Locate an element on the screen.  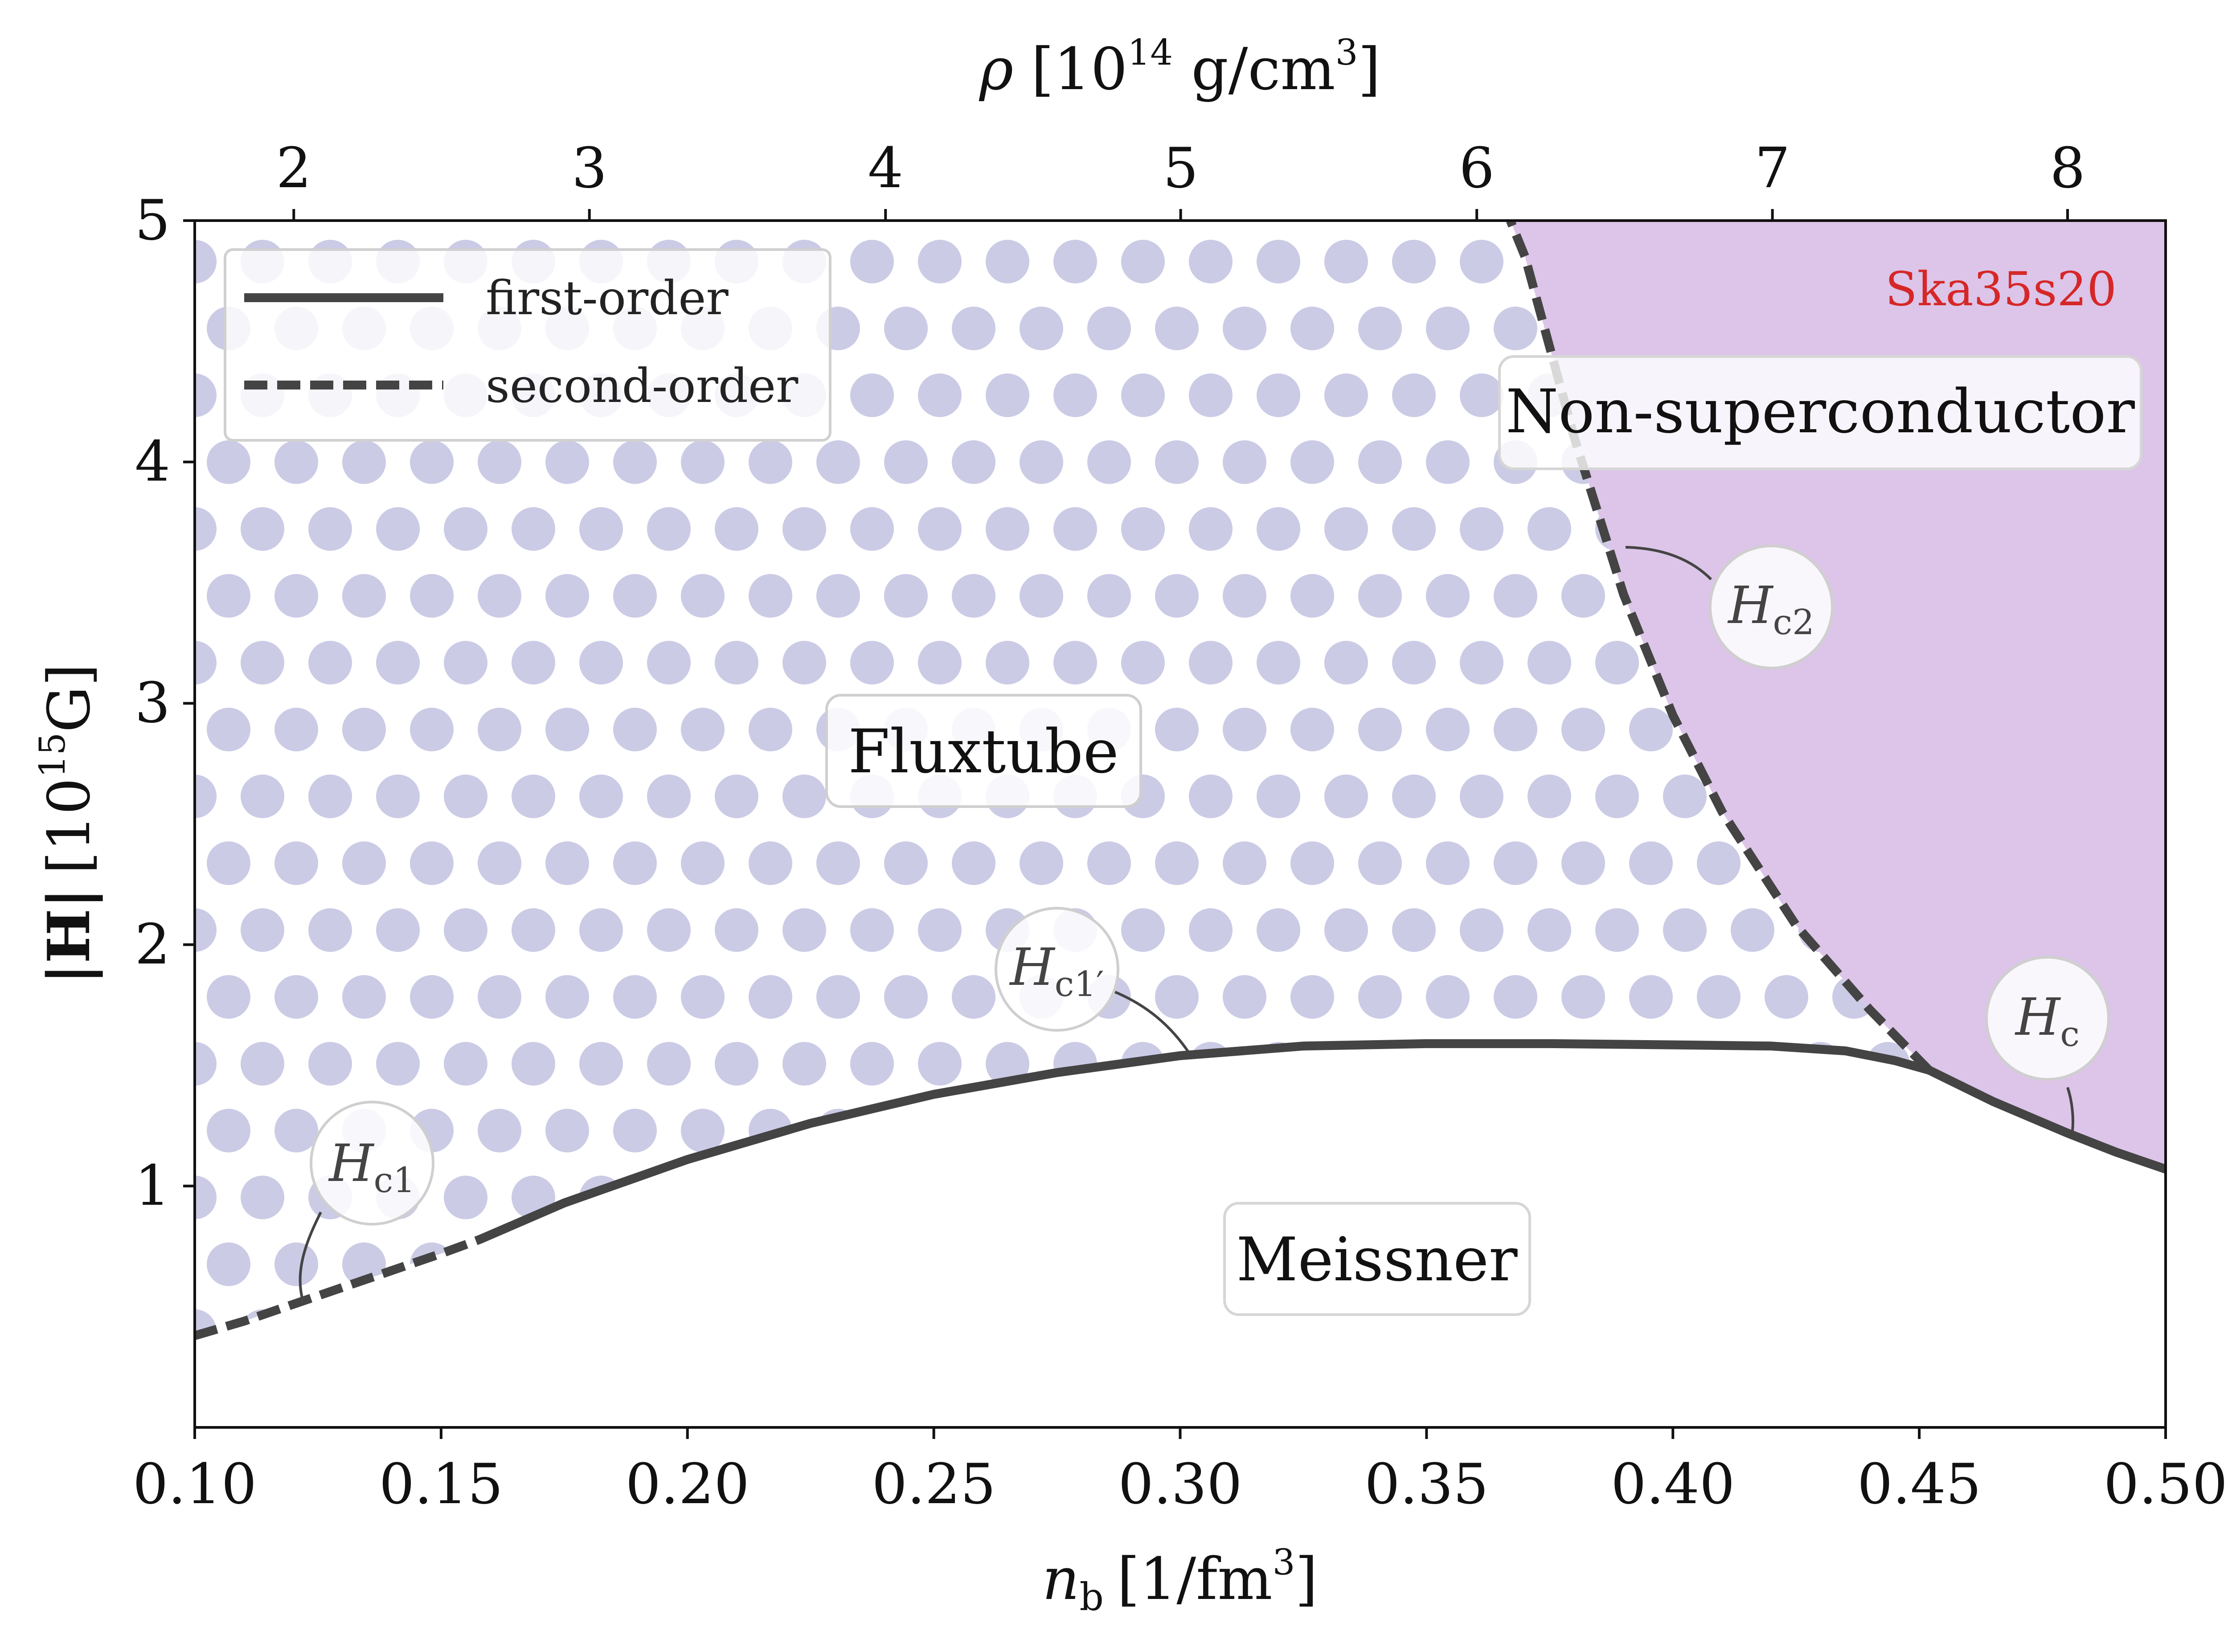
y-tick-label: 5 is located at coordinates (152, 220).